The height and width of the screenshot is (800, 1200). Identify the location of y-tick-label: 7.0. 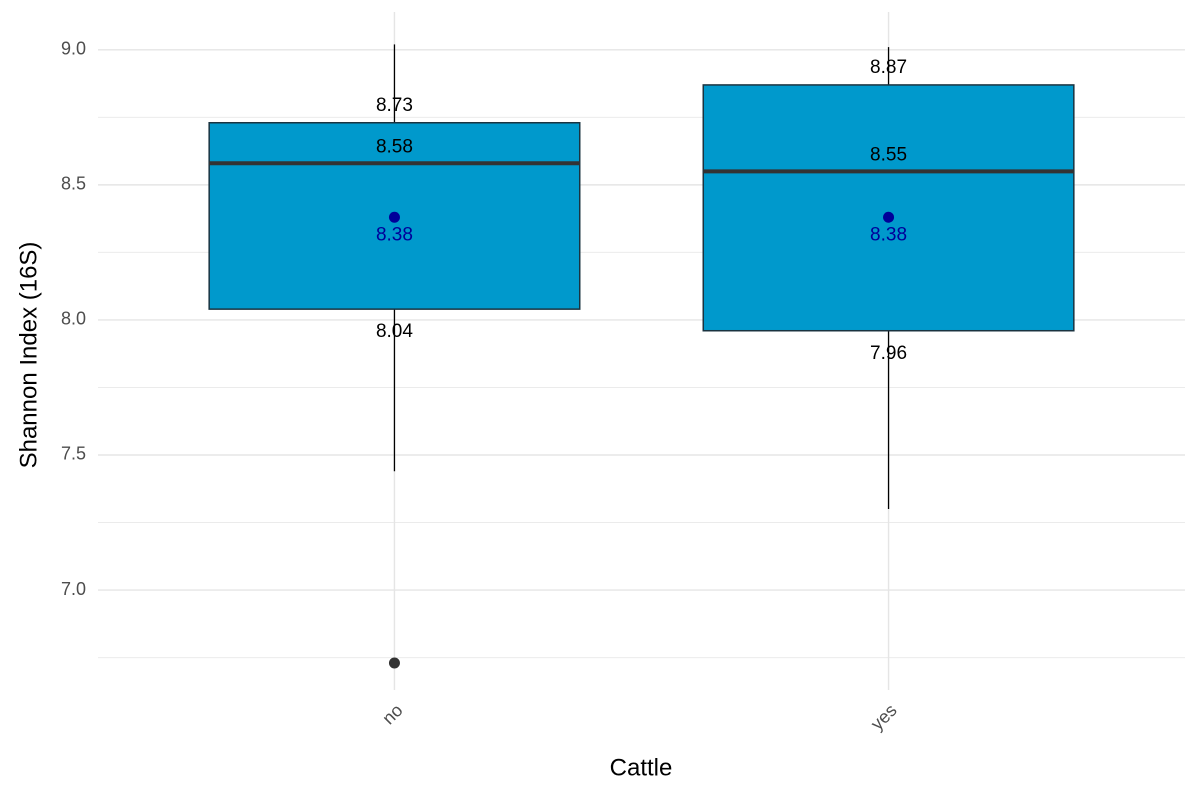
(73, 589).